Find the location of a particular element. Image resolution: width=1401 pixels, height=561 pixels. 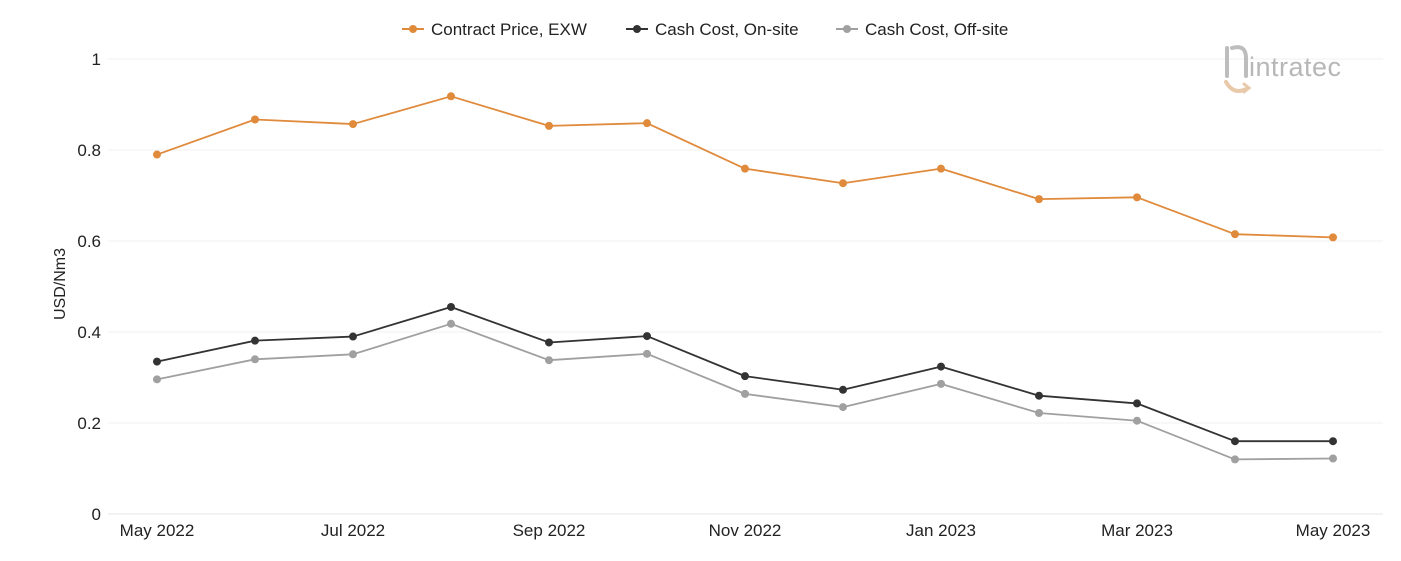

legend-item: Contract Price, EXW is located at coordinates (494, 29).